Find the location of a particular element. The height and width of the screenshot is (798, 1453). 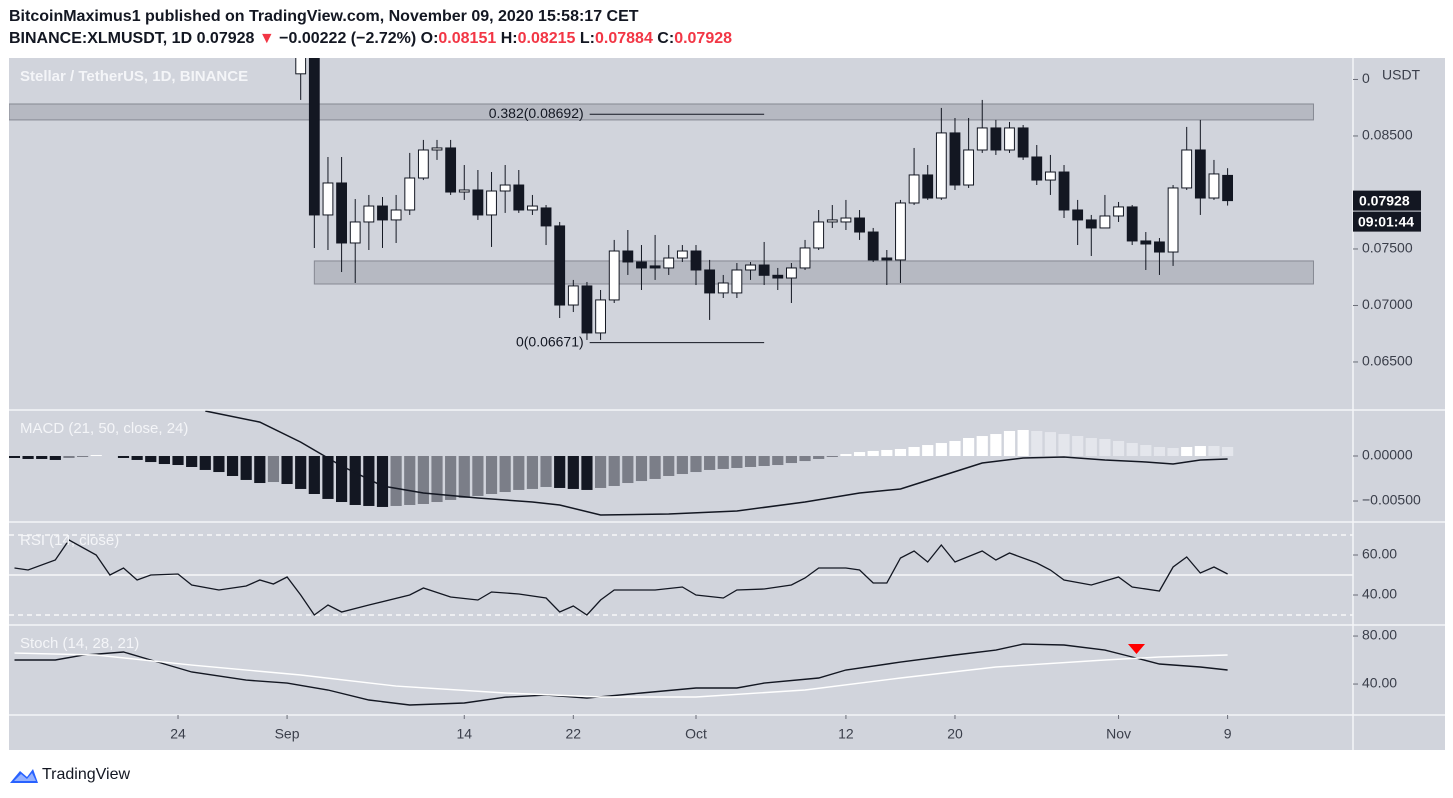

ohlc-value: 0.07928 is located at coordinates (703, 38).